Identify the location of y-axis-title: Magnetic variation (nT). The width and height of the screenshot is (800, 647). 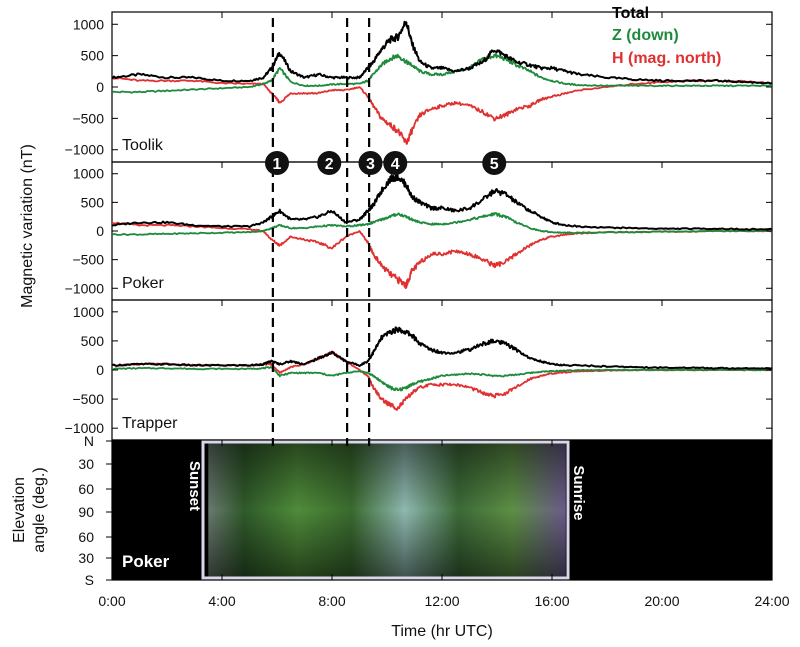
(27, 226).